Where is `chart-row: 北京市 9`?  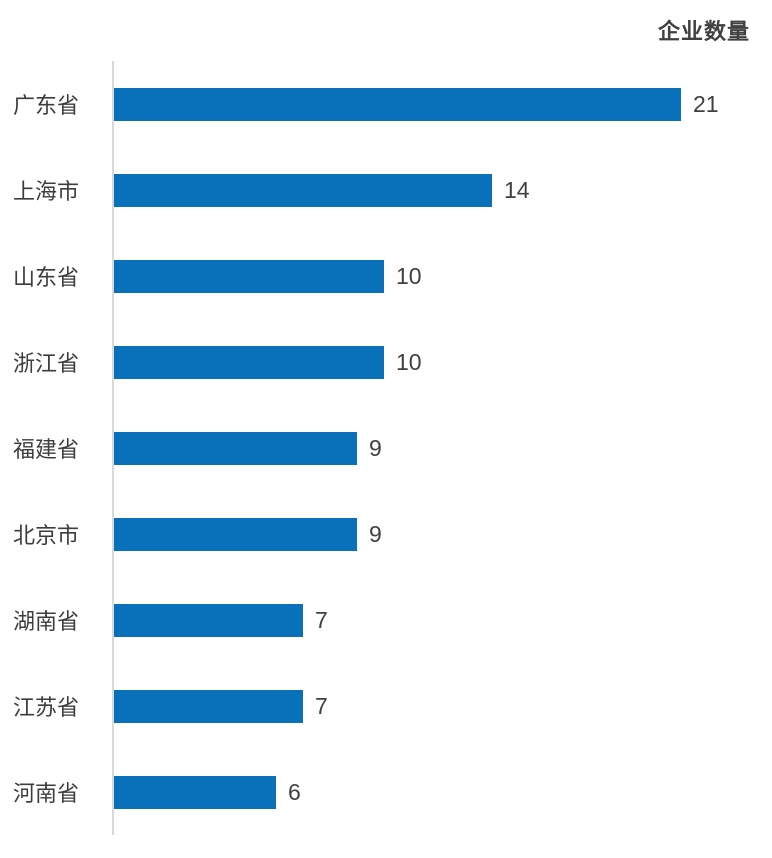 chart-row: 北京市 9 is located at coordinates (386, 534).